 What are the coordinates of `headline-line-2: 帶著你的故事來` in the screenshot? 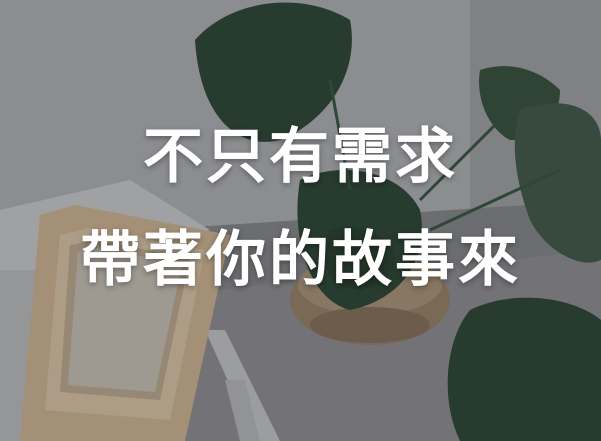 It's located at (300, 260).